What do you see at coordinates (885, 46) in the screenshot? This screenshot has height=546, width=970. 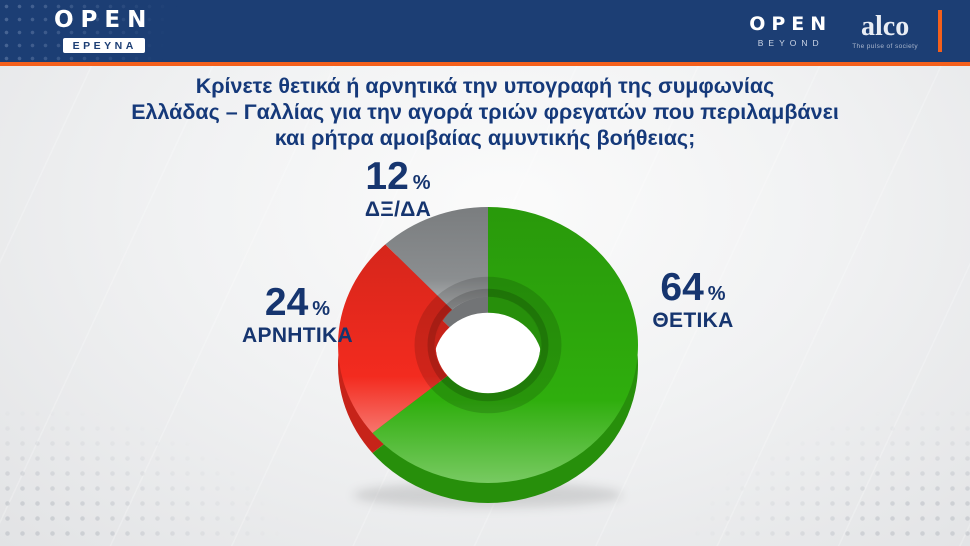 I see `alco-tagline: The pulse of society` at bounding box center [885, 46].